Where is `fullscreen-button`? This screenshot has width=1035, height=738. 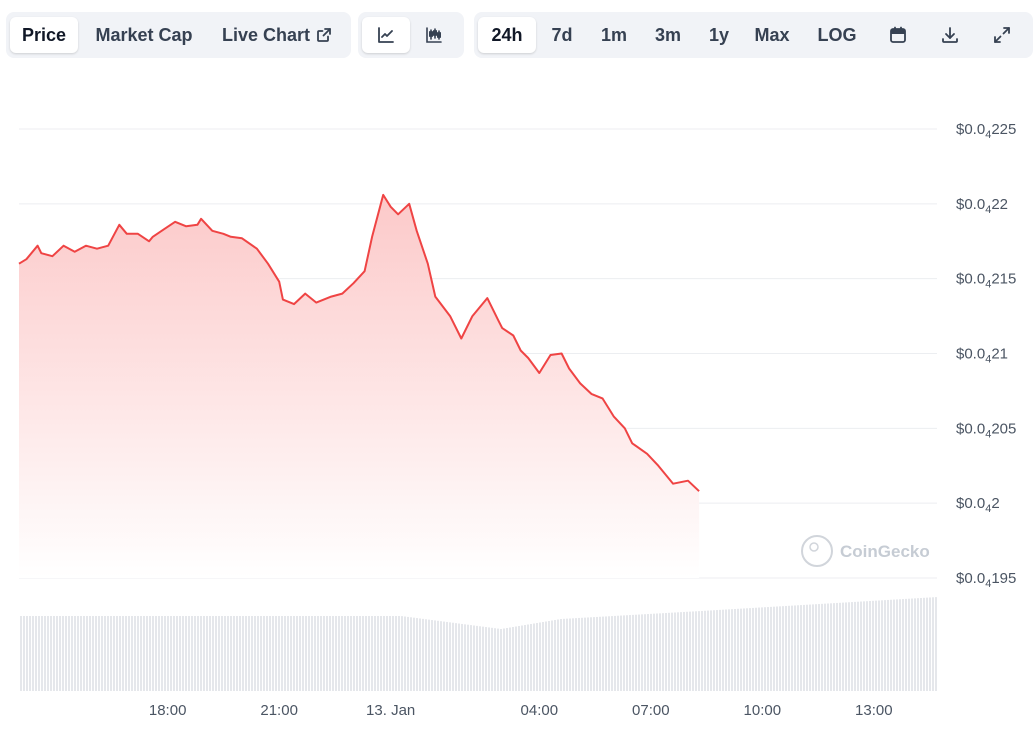
fullscreen-button is located at coordinates (1002, 35).